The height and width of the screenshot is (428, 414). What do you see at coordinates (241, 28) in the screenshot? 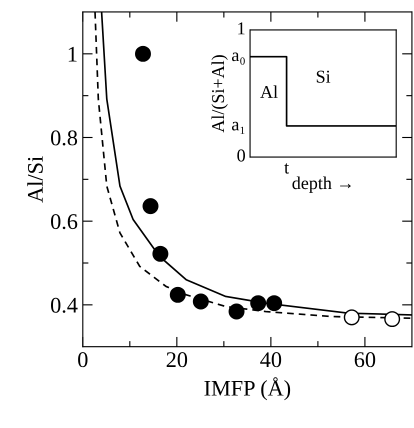
I see `annotation: 1` at bounding box center [241, 28].